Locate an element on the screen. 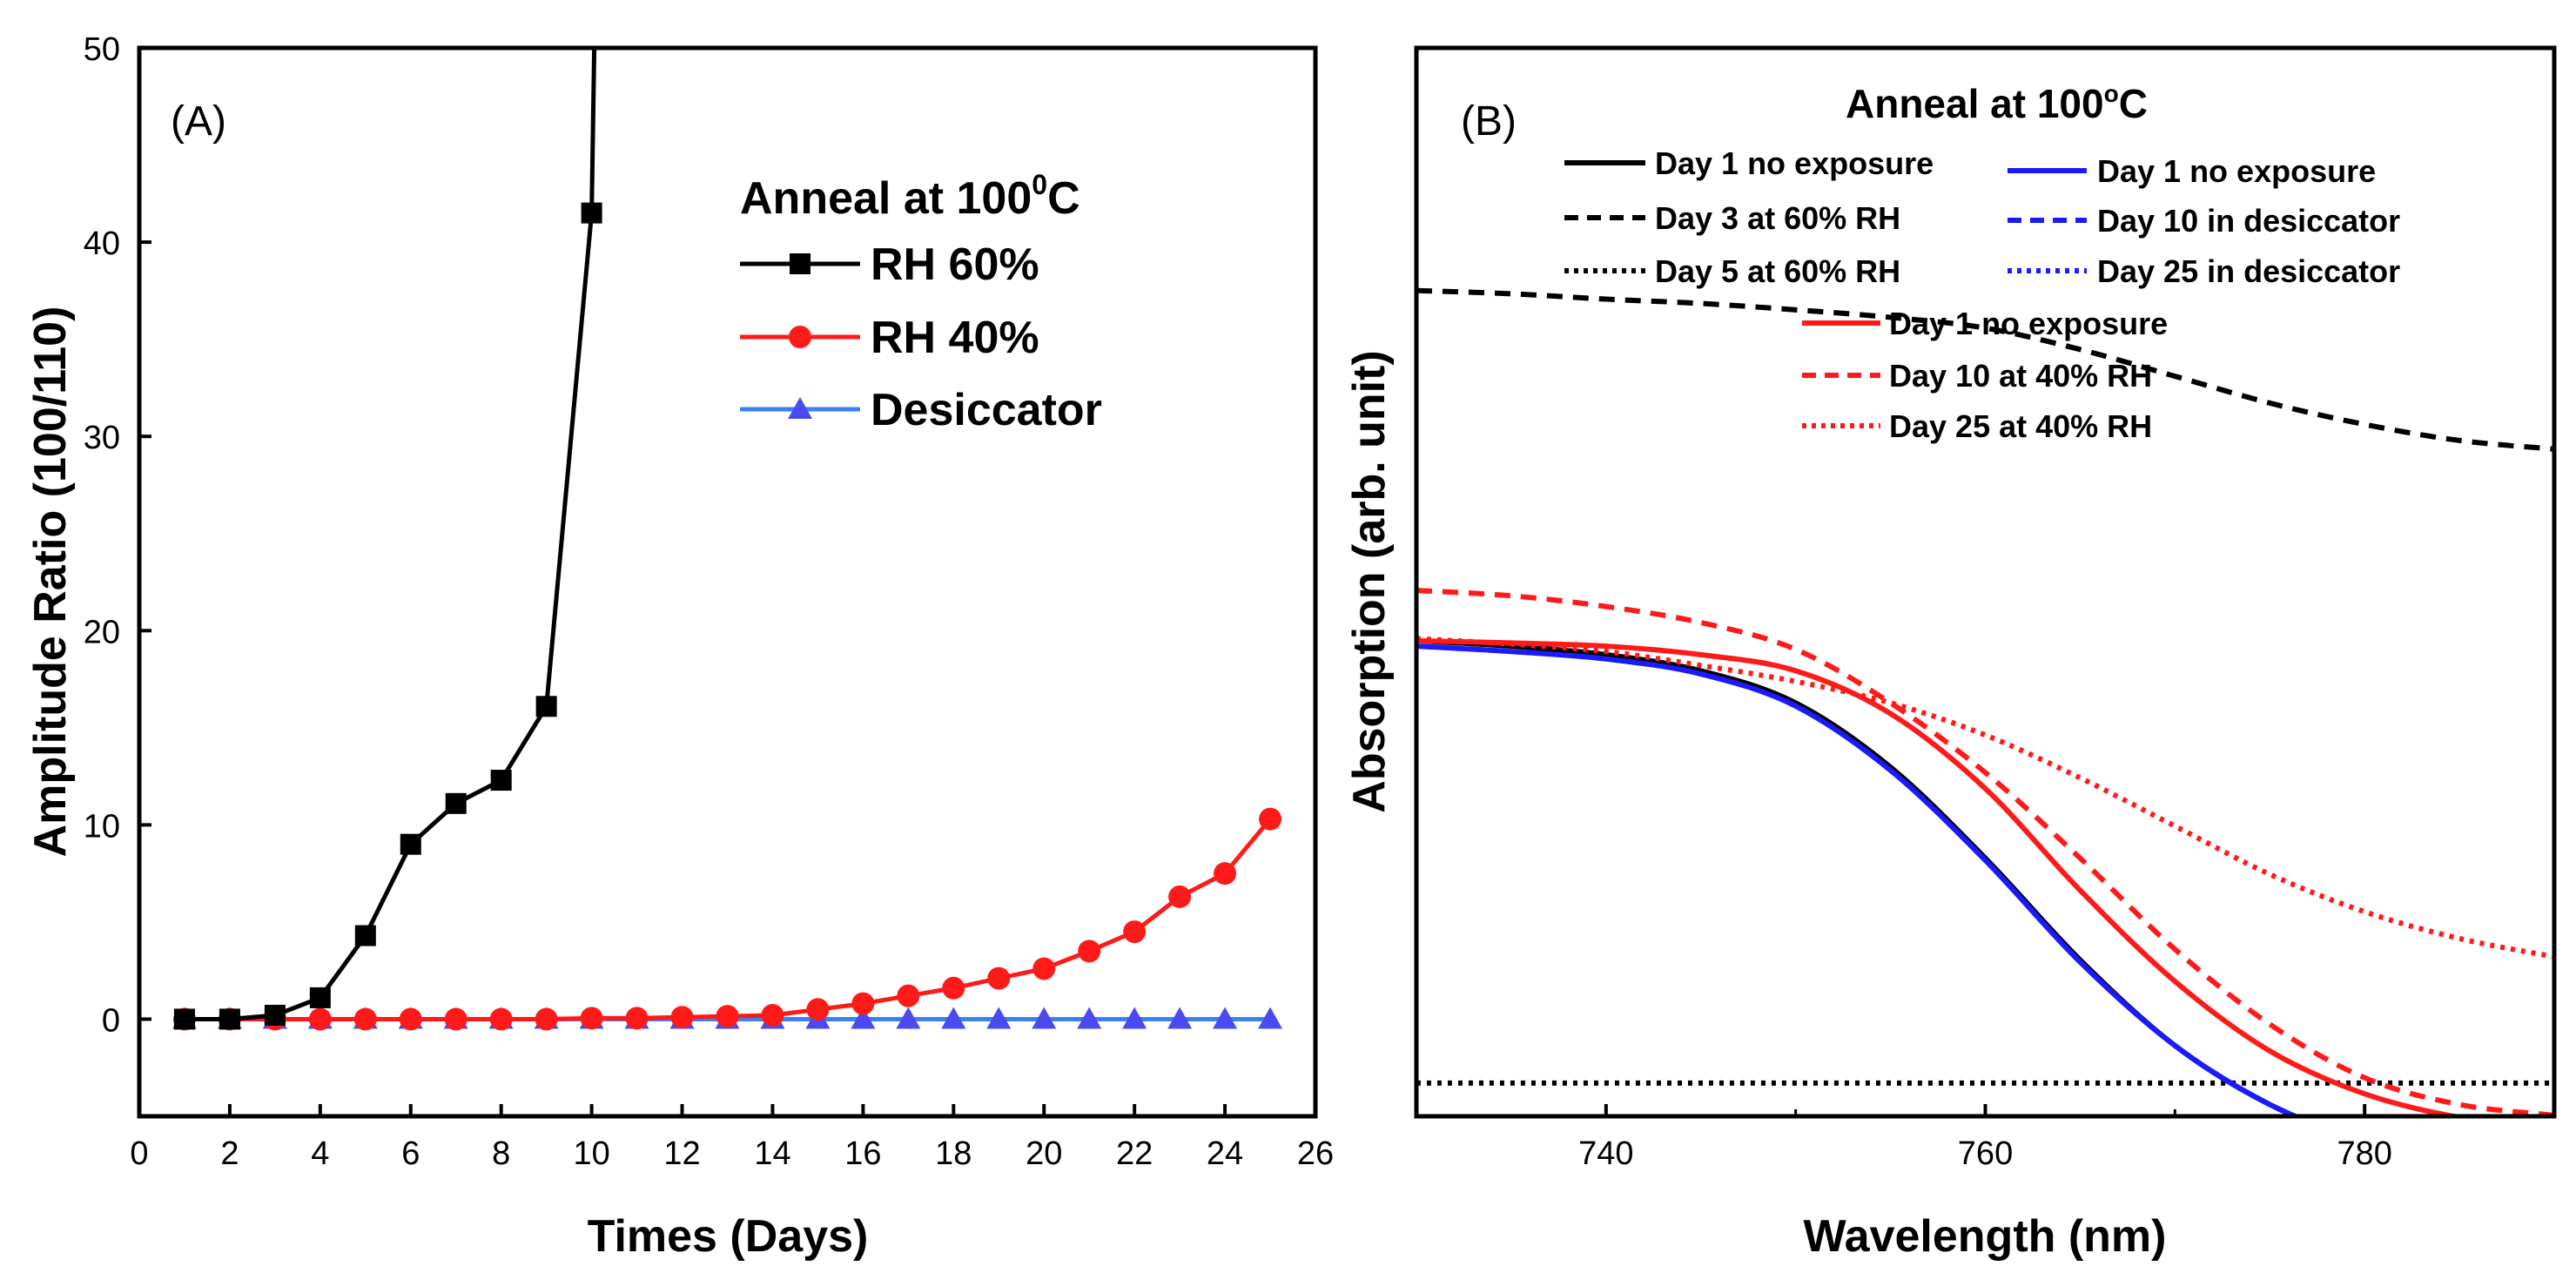 The image size is (2576, 1273). legend-item-rh40: RH 40% is located at coordinates (889, 338).